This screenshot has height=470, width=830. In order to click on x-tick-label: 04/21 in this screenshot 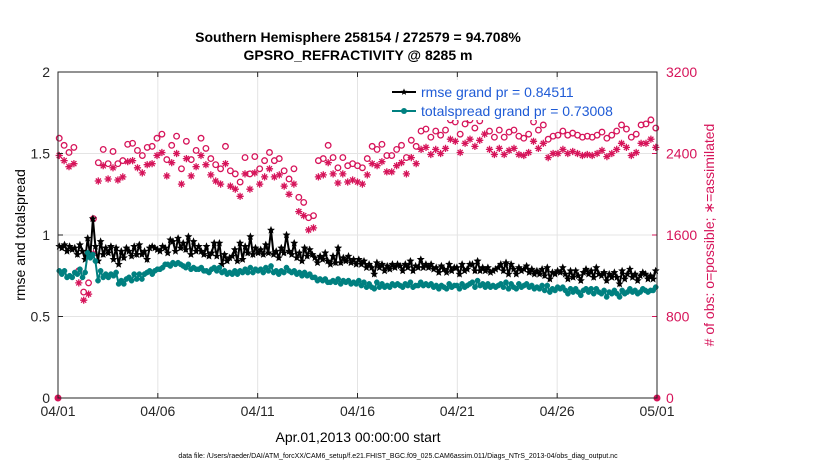, I will do `click(457, 411)`.